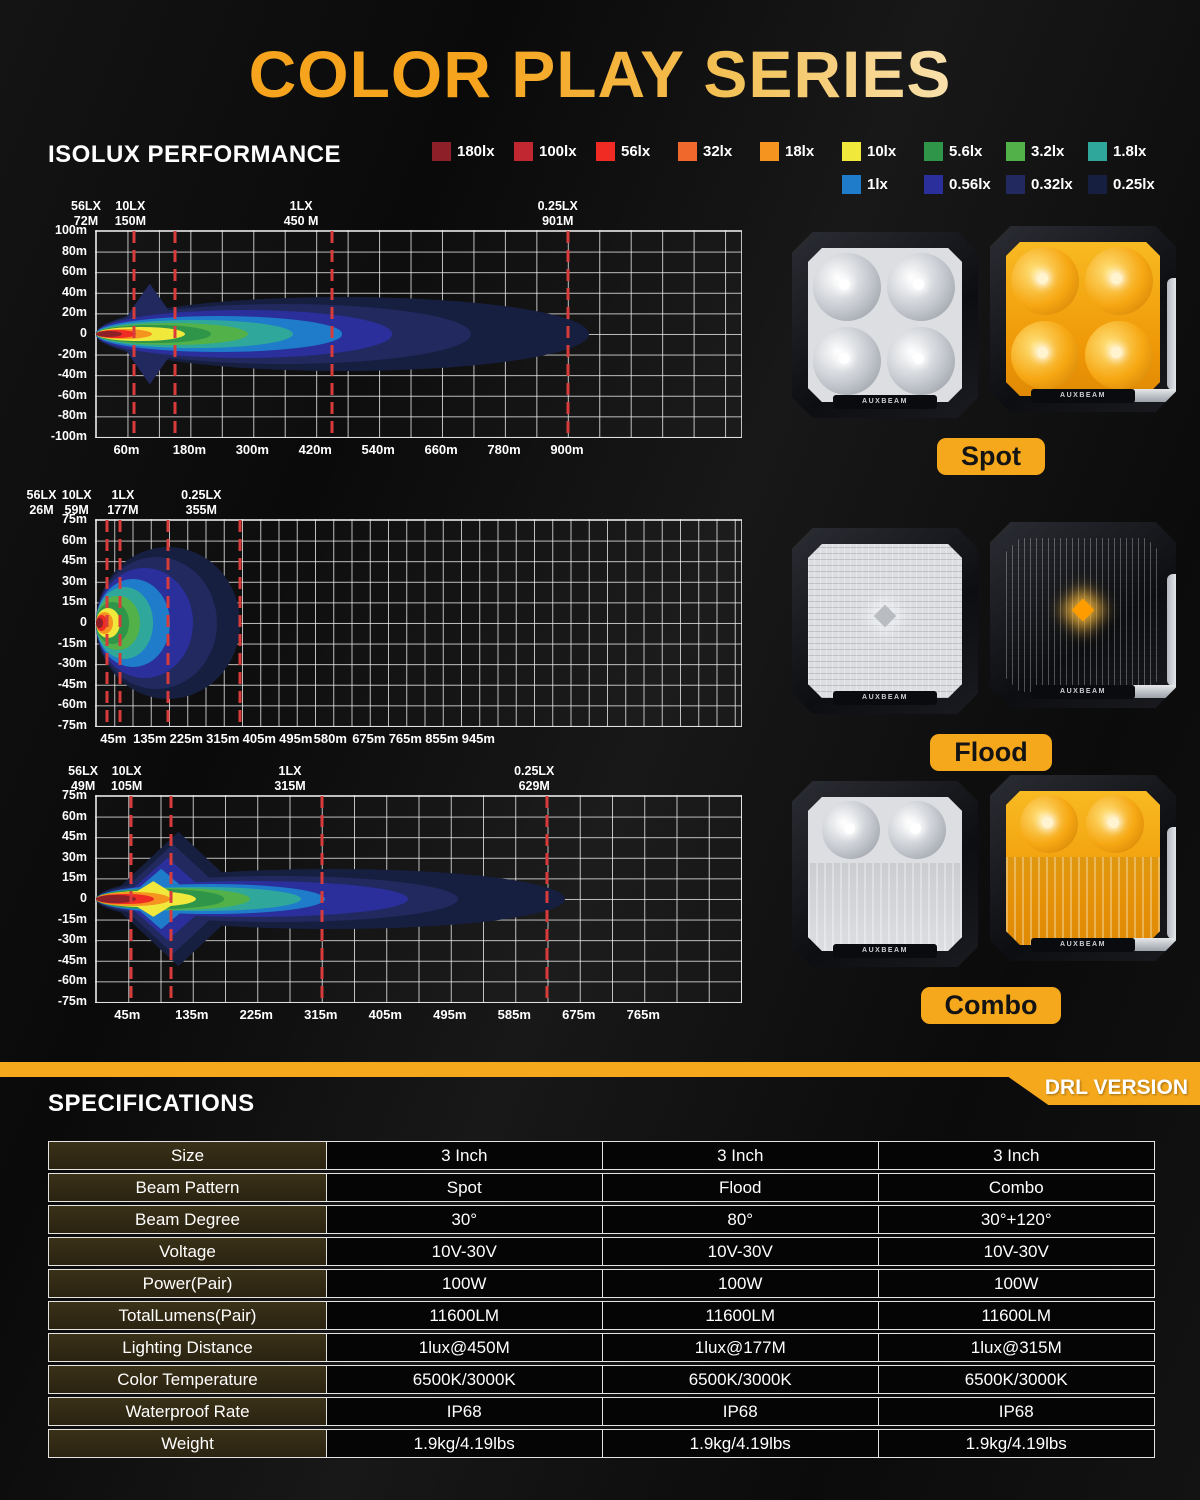 Image resolution: width=1200 pixels, height=1500 pixels. What do you see at coordinates (601, 1155) in the screenshot?
I see `spec-table-row: Size 3 Inch 3 Inch 3 Inch` at bounding box center [601, 1155].